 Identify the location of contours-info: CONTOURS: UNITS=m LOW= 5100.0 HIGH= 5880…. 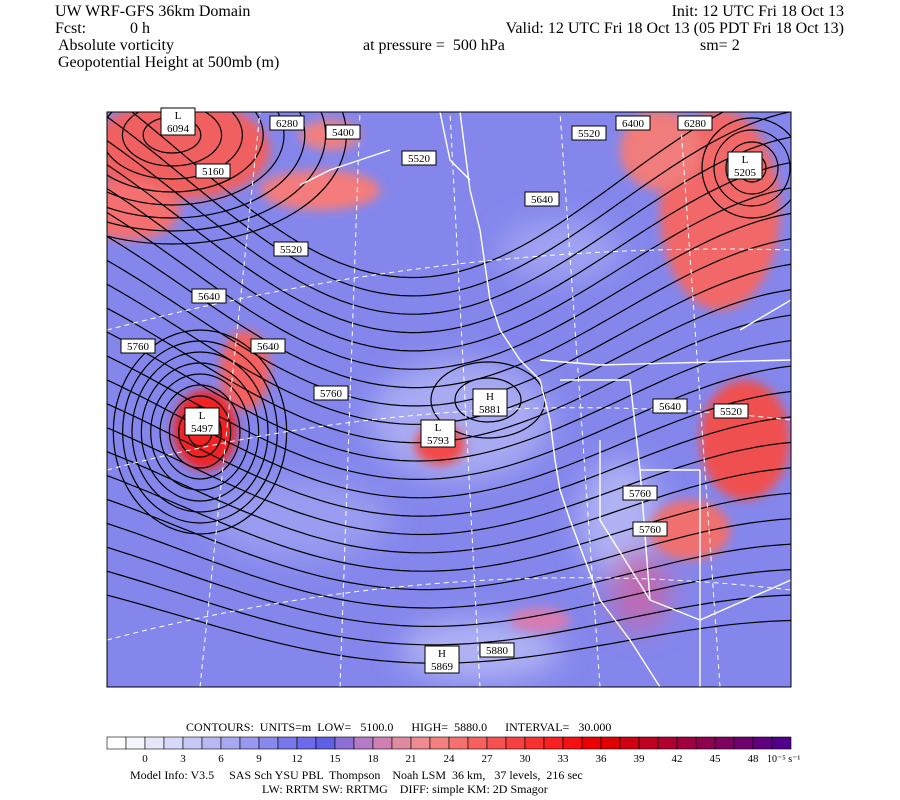
(399, 727).